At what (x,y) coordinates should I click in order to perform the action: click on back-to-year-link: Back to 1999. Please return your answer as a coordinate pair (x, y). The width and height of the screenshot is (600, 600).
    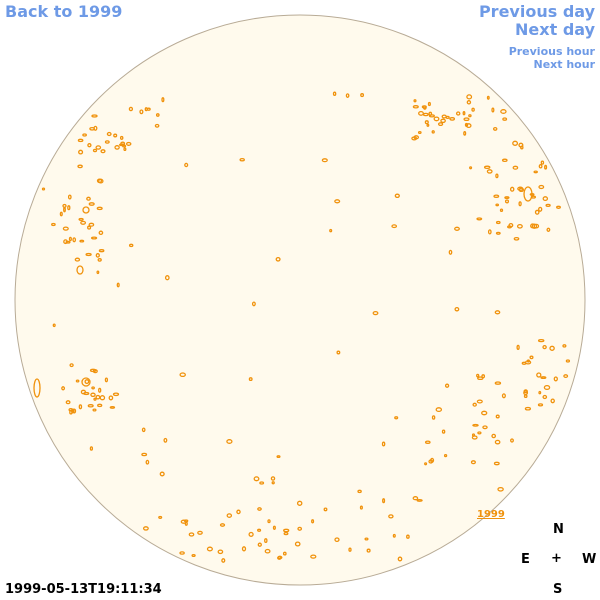
    Looking at the image, I should click on (64, 11).